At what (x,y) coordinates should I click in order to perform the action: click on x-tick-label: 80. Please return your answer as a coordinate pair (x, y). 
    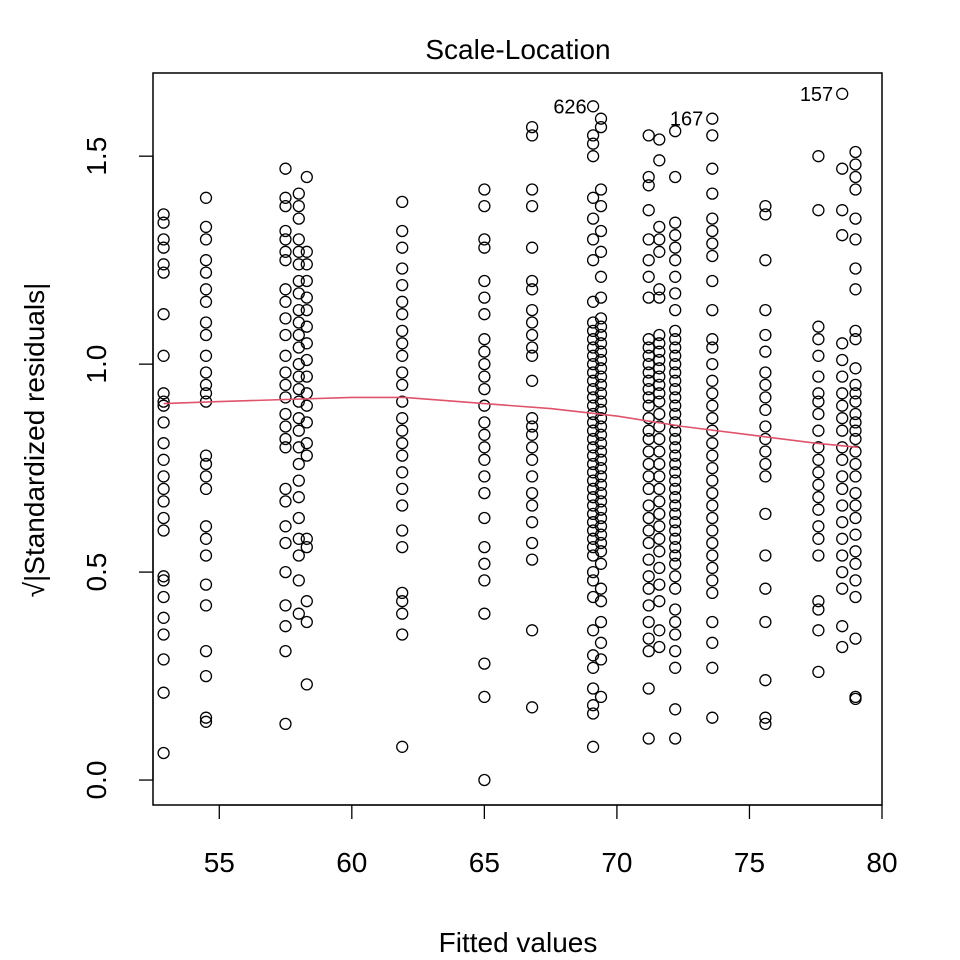
    Looking at the image, I should click on (881, 862).